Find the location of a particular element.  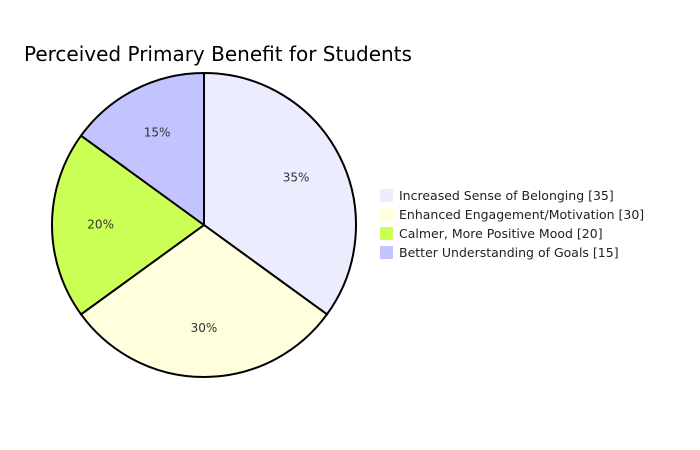

pie-slice-better-understanding-of-goals is located at coordinates (142, 149).